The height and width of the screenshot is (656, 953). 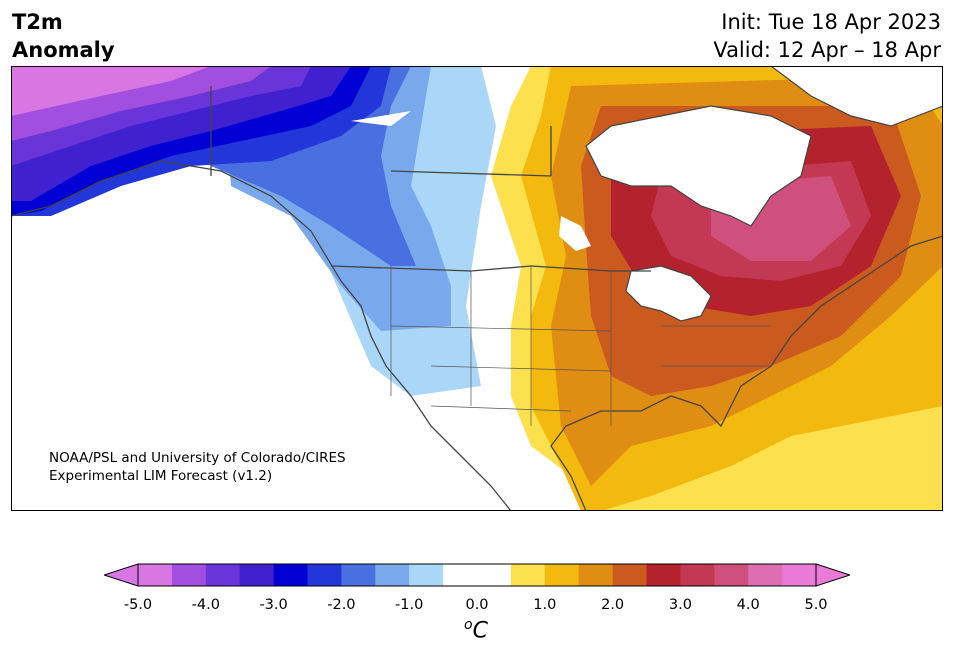 What do you see at coordinates (477, 605) in the screenshot?
I see `colorbar-tick-label: 0.0` at bounding box center [477, 605].